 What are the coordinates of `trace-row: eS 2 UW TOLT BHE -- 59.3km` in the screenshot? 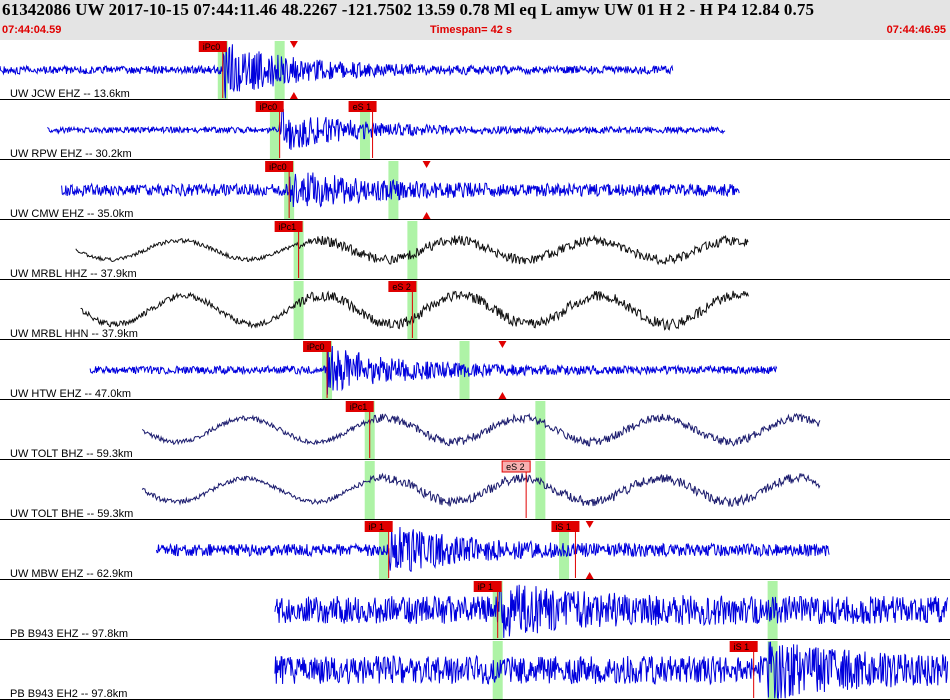 It's located at (475, 490).